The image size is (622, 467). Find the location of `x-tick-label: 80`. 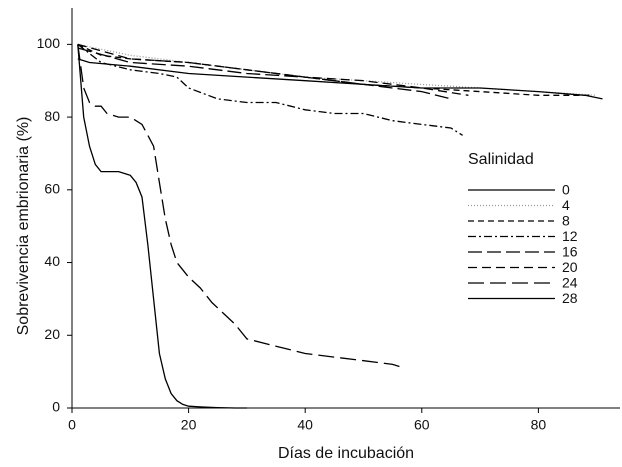

x-tick-label: 80 is located at coordinates (539, 425).